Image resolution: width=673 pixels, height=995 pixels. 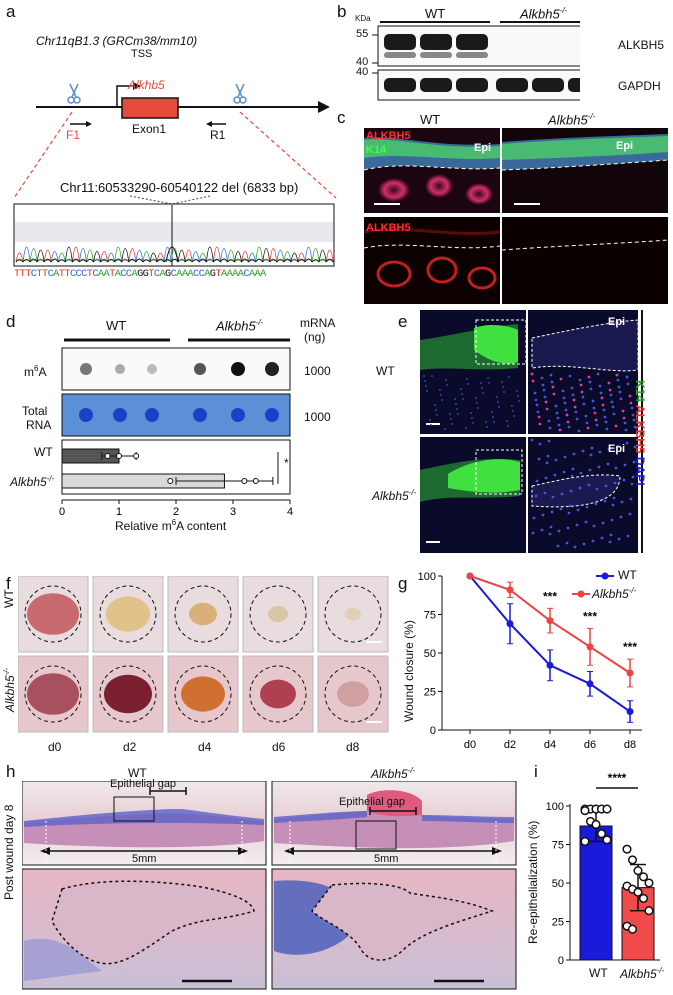 What do you see at coordinates (630, 647) in the screenshot?
I see `sig-label: ***` at bounding box center [630, 647].